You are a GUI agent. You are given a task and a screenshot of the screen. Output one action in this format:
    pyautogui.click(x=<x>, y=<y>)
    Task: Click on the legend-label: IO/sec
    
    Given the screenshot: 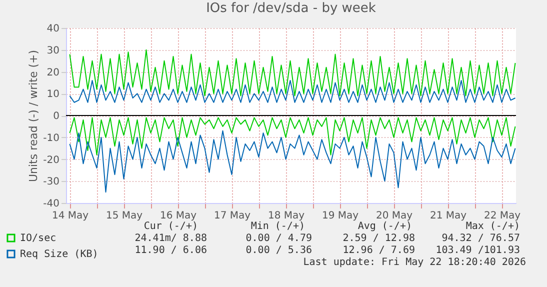 What is the action you would take?
    pyautogui.click(x=38, y=238)
    